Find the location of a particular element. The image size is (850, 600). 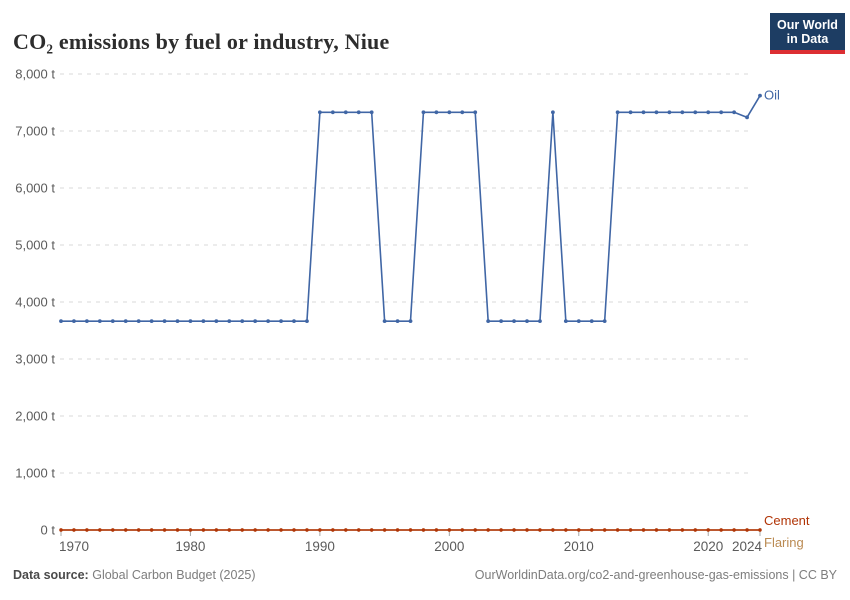

owid-logo: Our World in Data is located at coordinates (807, 33).